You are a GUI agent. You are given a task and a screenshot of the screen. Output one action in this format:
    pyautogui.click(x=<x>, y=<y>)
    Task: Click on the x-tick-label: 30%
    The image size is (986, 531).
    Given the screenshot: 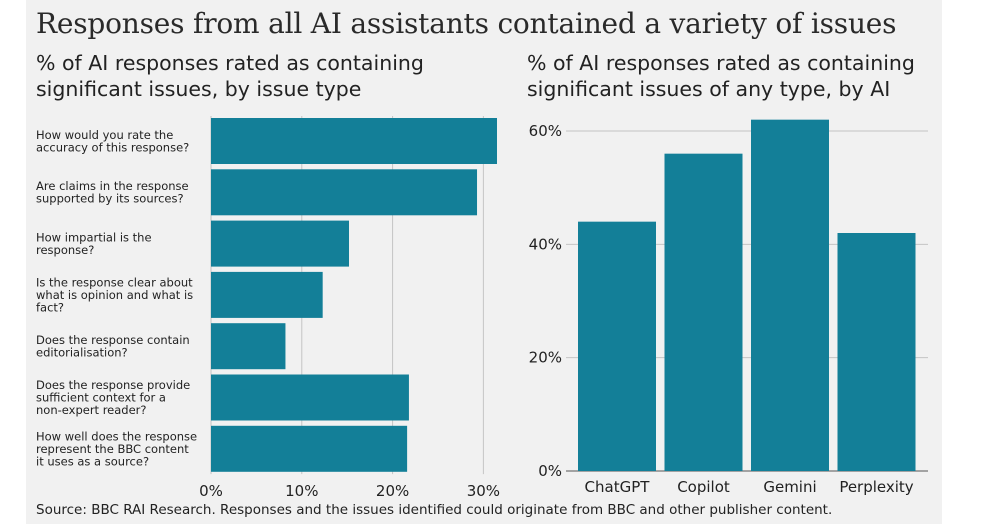 What is the action you would take?
    pyautogui.click(x=483, y=491)
    